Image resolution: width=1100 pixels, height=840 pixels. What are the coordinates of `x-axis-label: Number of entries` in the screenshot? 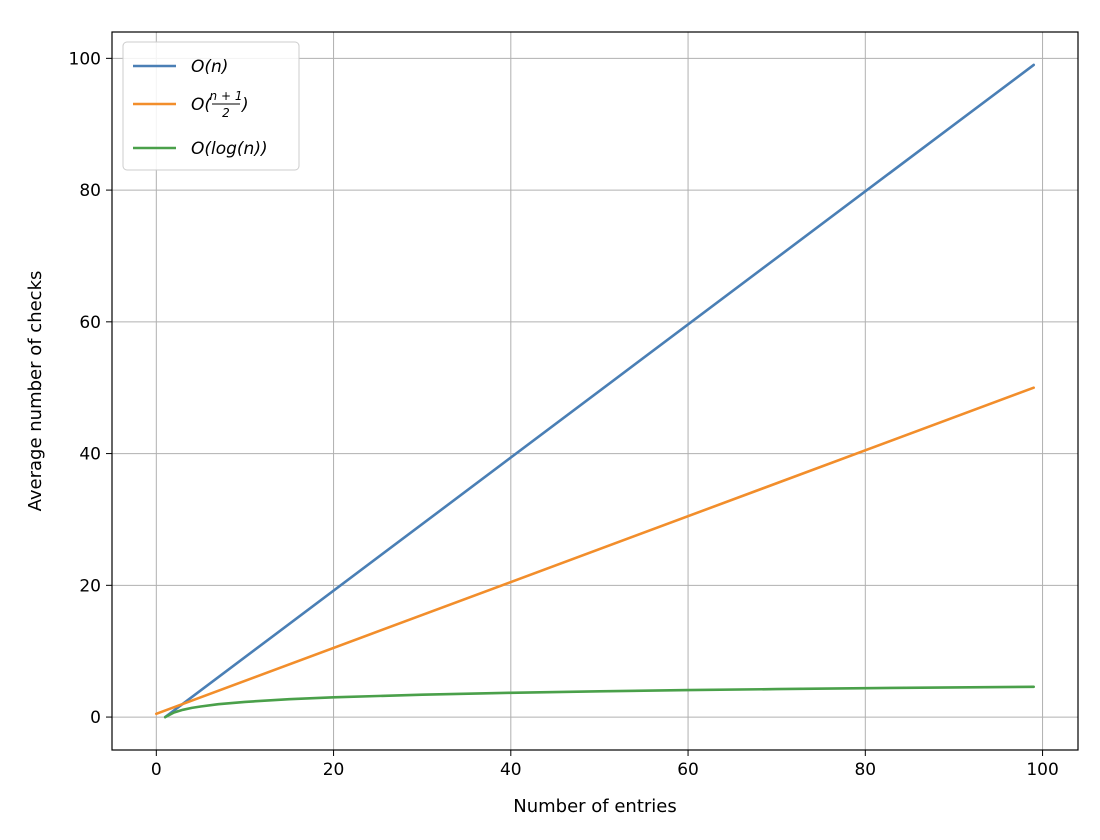 It's located at (595, 806).